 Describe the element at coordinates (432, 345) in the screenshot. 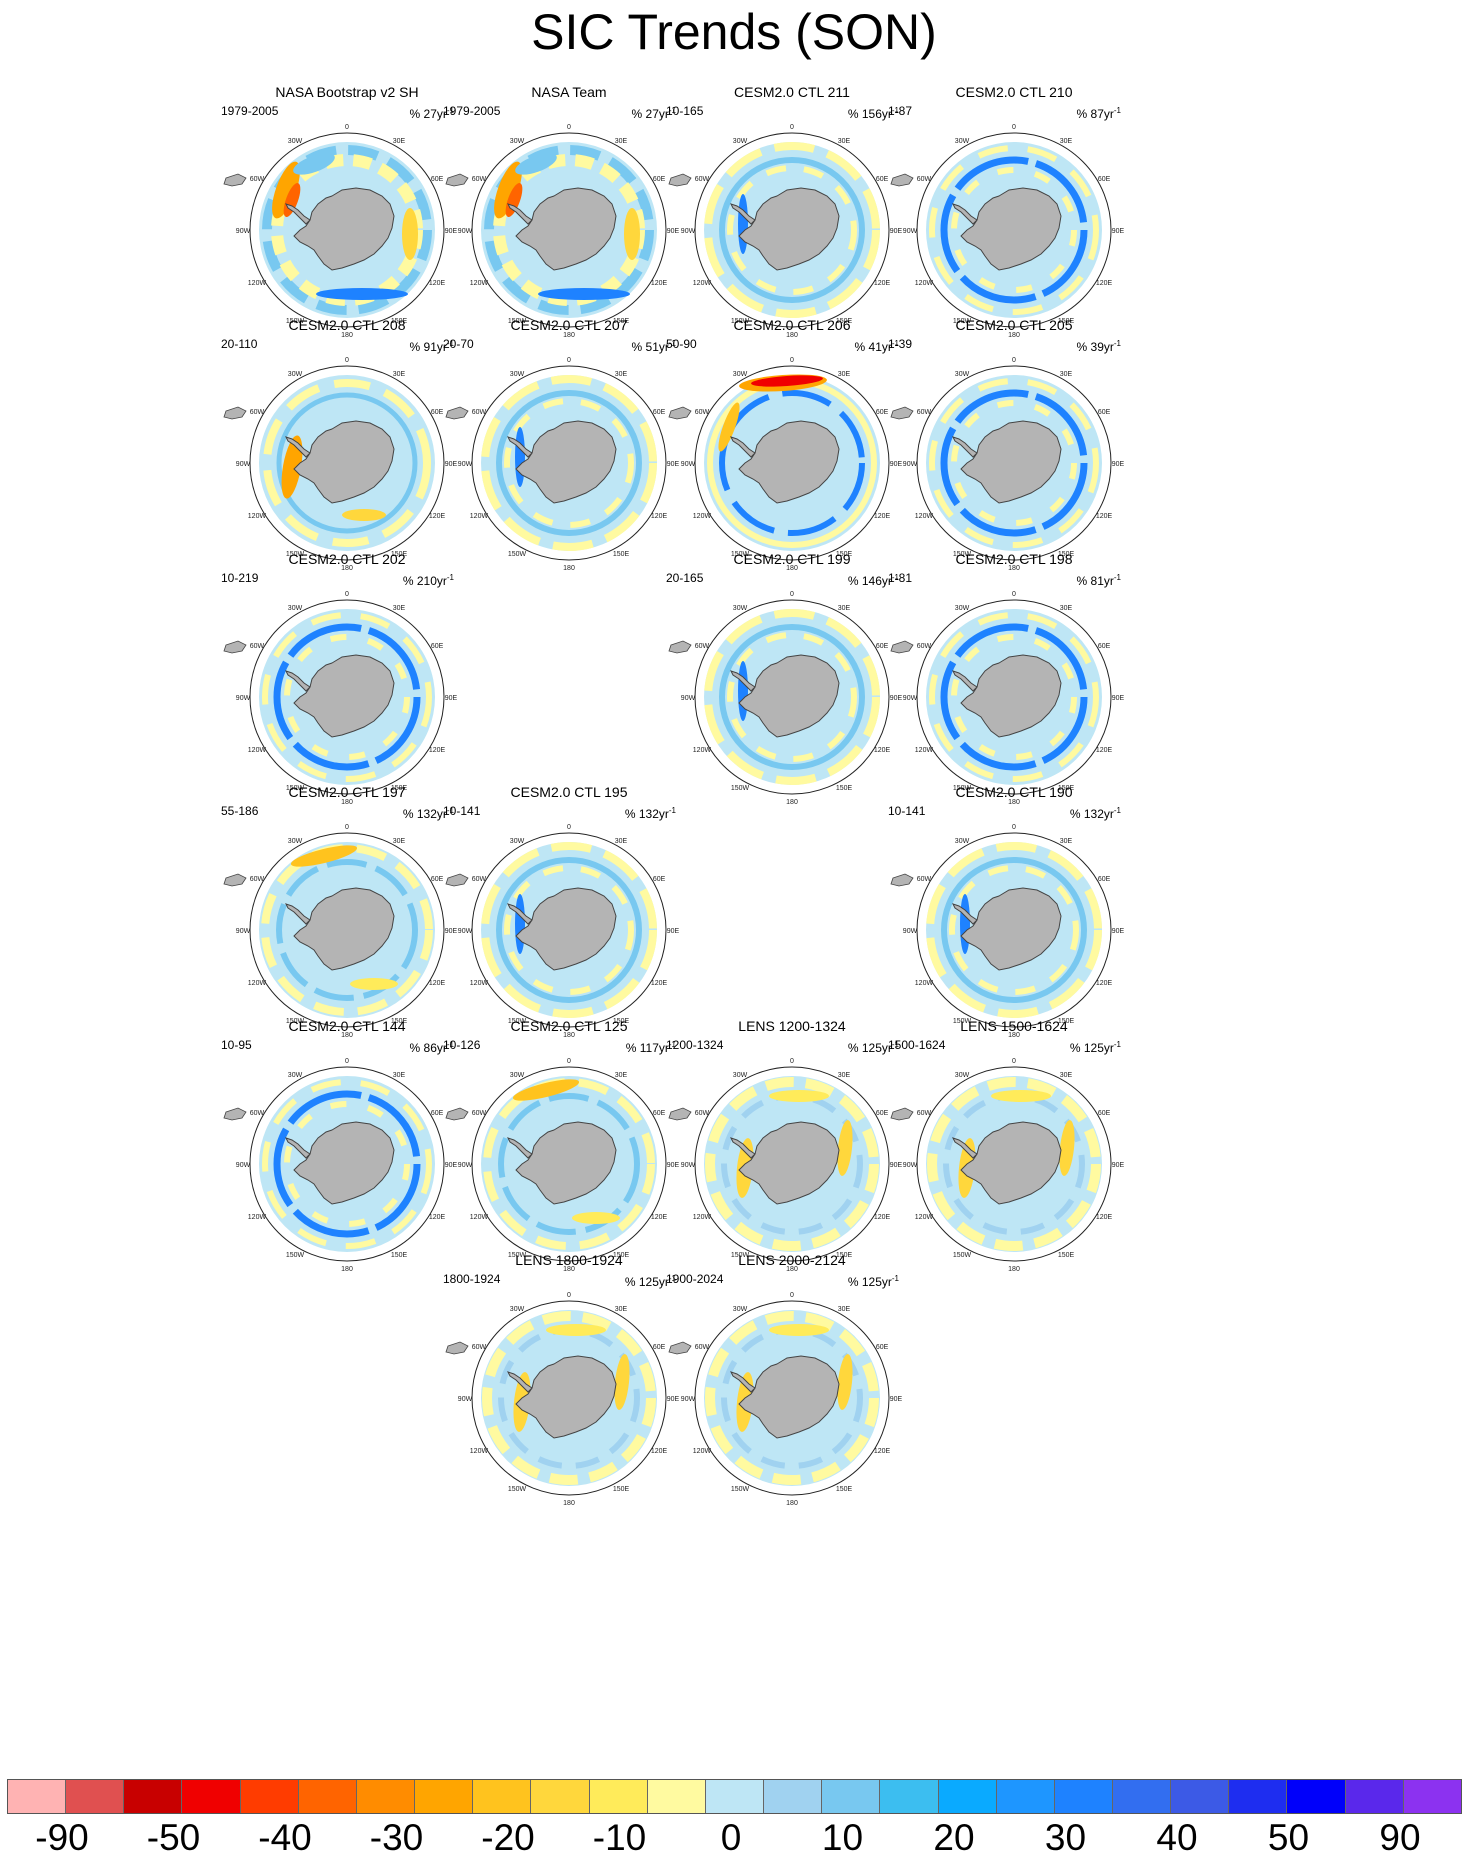

I see `panel-units: % 91yr-1` at that location.